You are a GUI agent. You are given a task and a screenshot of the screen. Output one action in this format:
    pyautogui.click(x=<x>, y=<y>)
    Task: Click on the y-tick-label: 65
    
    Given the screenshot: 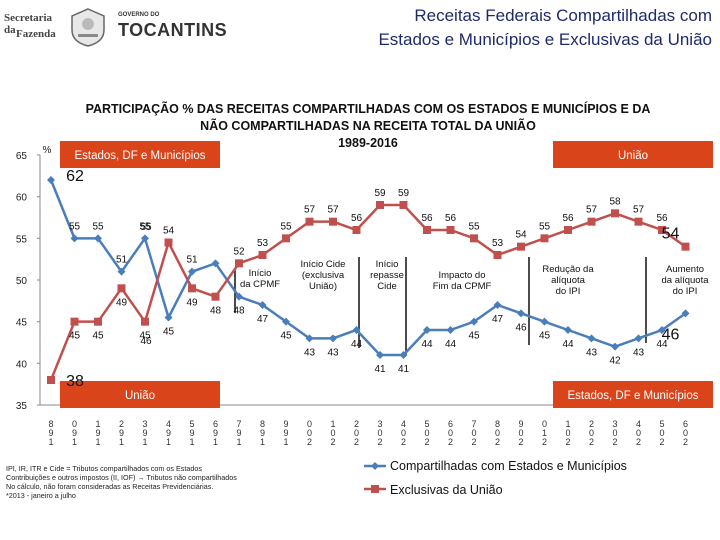 What is the action you would take?
    pyautogui.click(x=22, y=156)
    